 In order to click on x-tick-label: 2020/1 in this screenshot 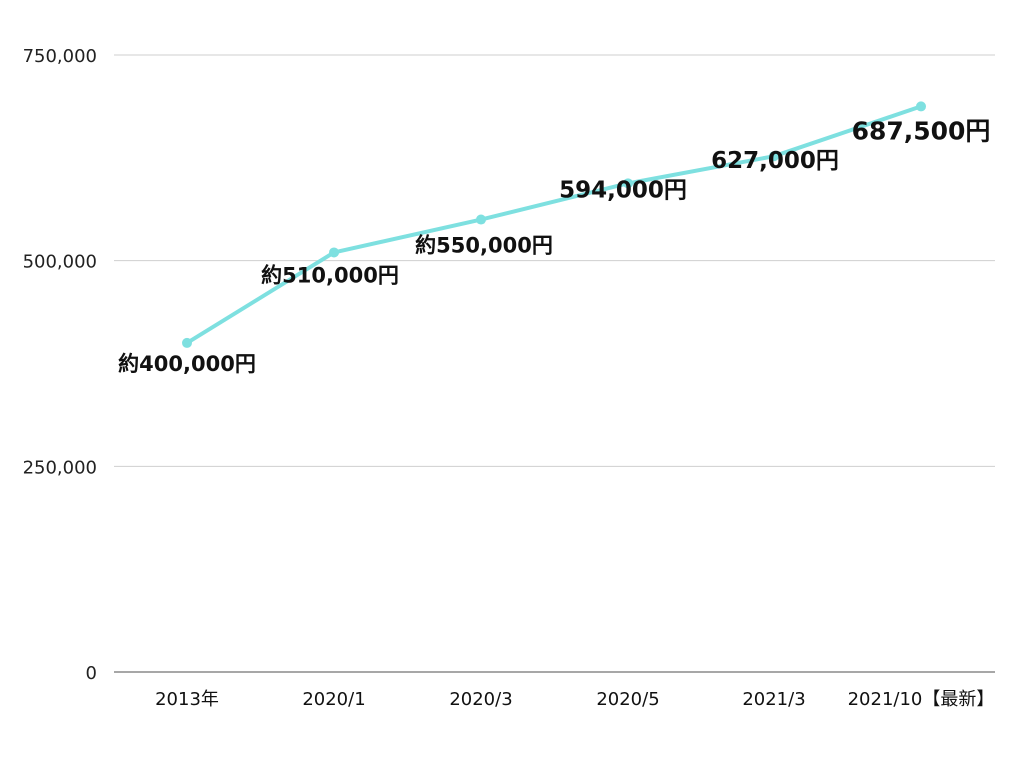, I will do `click(333, 699)`.